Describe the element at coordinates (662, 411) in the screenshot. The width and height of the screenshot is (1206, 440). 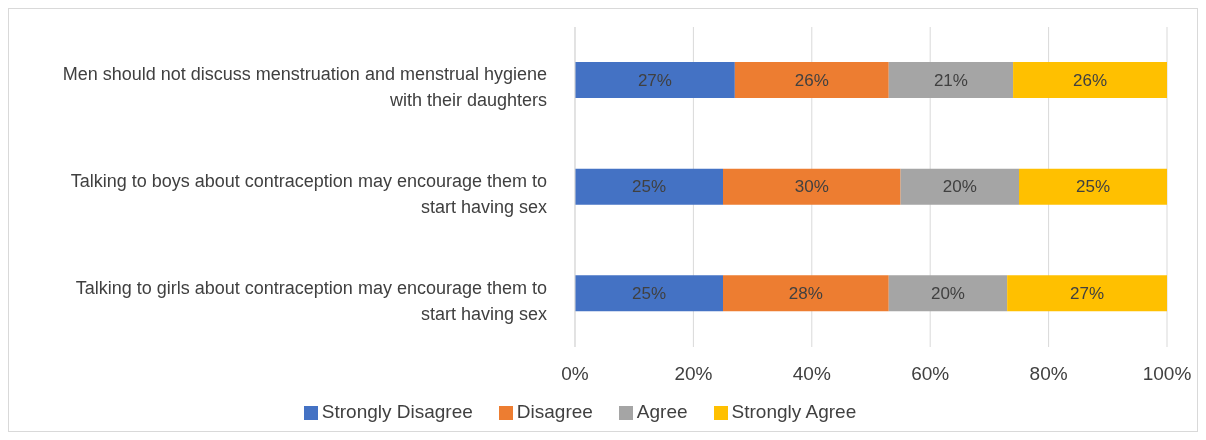
I see `legend-label: Agree` at that location.